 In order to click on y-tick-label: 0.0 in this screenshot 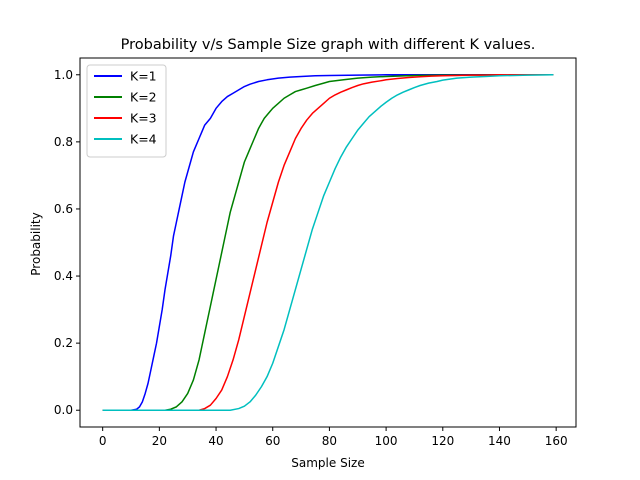, I will do `click(63, 410)`.